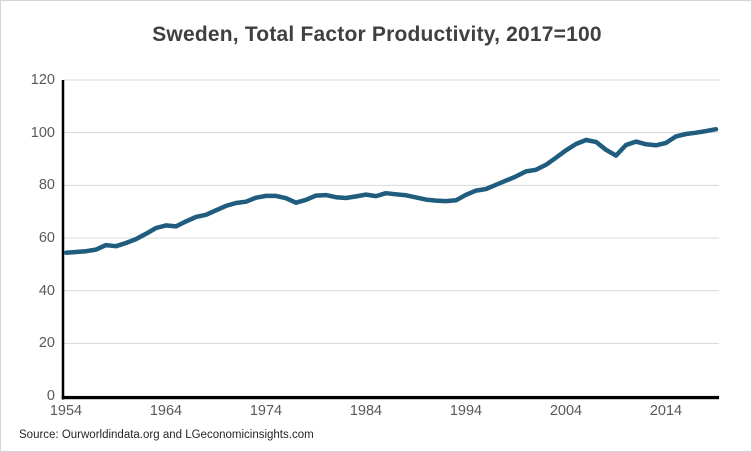 This screenshot has width=752, height=452. Describe the element at coordinates (166, 411) in the screenshot. I see `x-tick-label: 1964` at that location.